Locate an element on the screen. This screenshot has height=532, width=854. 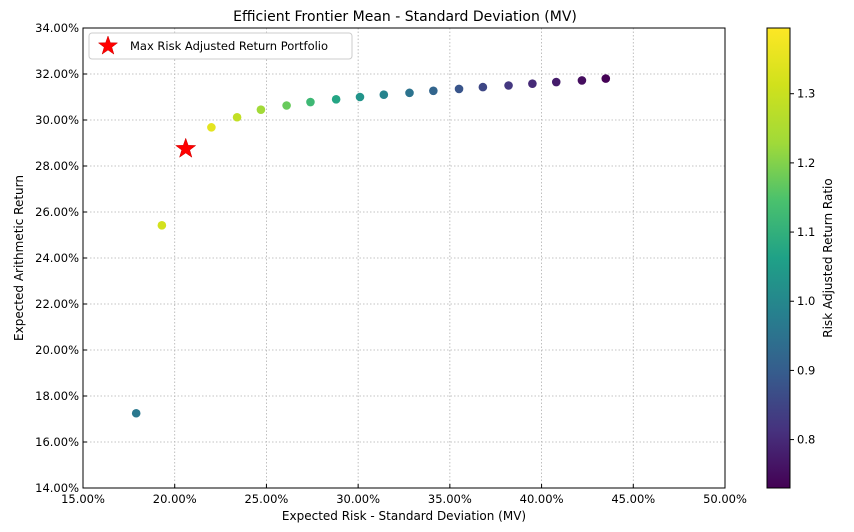
colorbar-label: Risk Adjusted Return Ratio is located at coordinates (828, 257).